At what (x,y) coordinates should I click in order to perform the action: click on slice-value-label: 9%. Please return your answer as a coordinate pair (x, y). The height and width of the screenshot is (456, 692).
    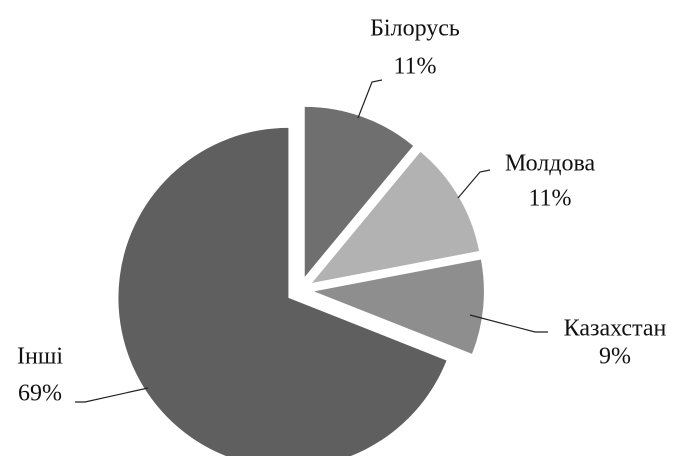
    Looking at the image, I should click on (615, 357).